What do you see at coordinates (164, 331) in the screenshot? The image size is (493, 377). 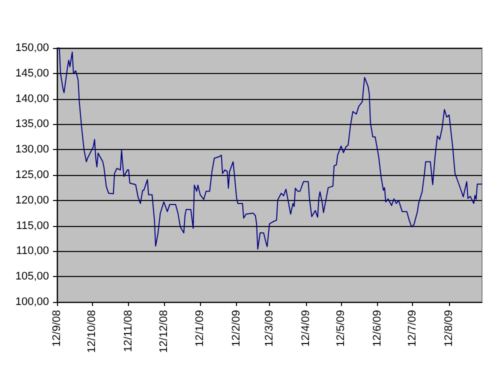 I see `x-tick-label: 12/12/08` at bounding box center [164, 331].